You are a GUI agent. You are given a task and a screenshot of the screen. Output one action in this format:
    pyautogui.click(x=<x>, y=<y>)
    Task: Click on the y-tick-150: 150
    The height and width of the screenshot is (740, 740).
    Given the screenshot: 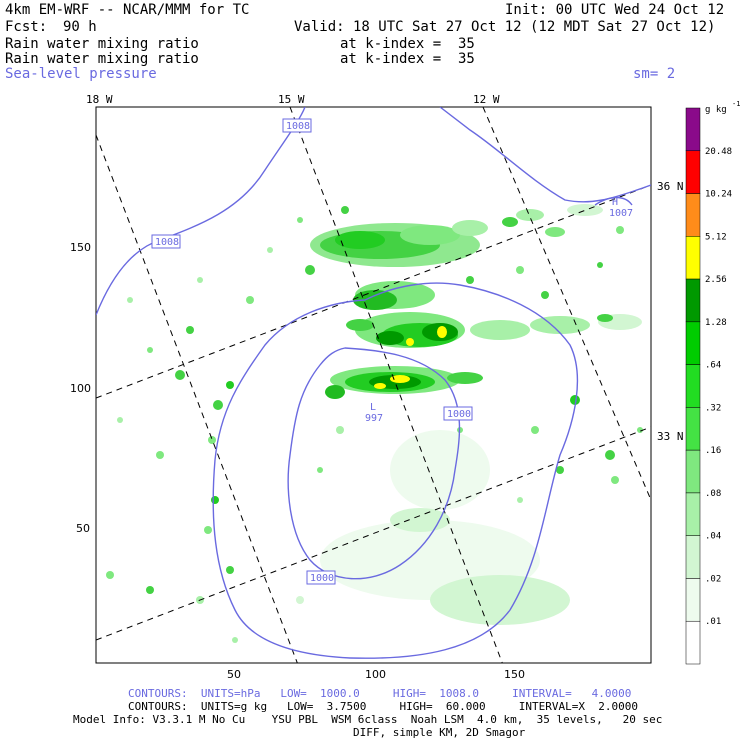 What is the action you would take?
    pyautogui.click(x=80, y=247)
    